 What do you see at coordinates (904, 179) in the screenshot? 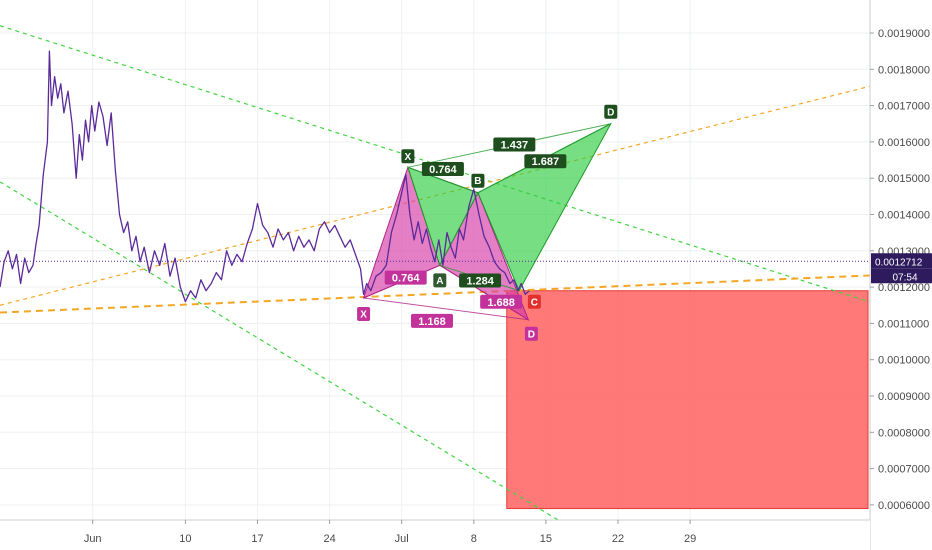
I see `y-tick-label: 0.0015000` at bounding box center [904, 179].